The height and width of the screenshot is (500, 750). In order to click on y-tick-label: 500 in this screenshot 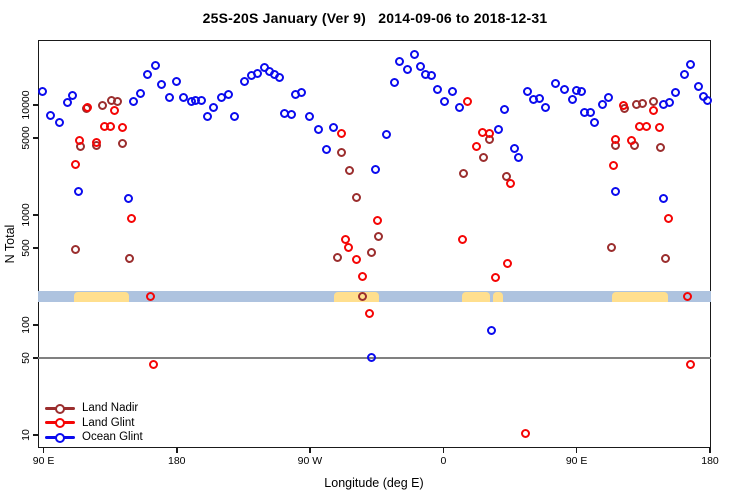, I will do `click(26, 248)`.